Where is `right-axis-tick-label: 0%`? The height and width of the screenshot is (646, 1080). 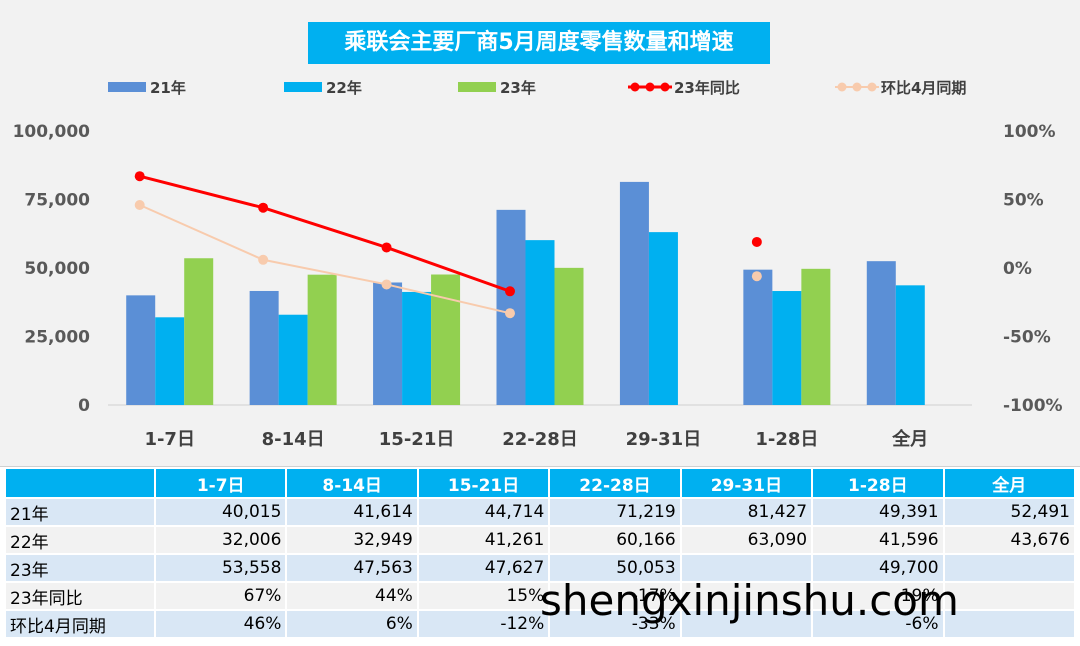 right-axis-tick-label: 0% is located at coordinates (1017, 269).